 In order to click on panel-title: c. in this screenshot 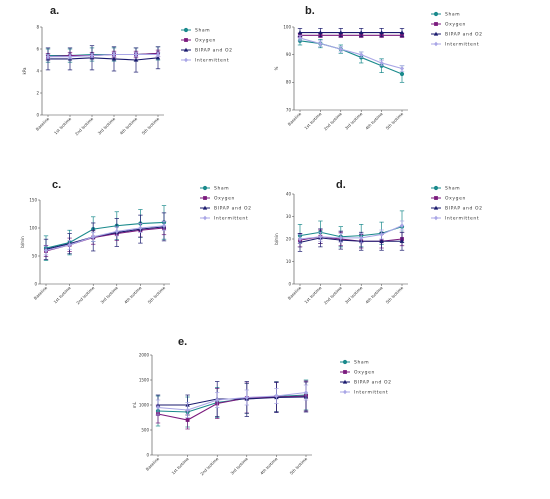, I will do `click(56, 185)`.